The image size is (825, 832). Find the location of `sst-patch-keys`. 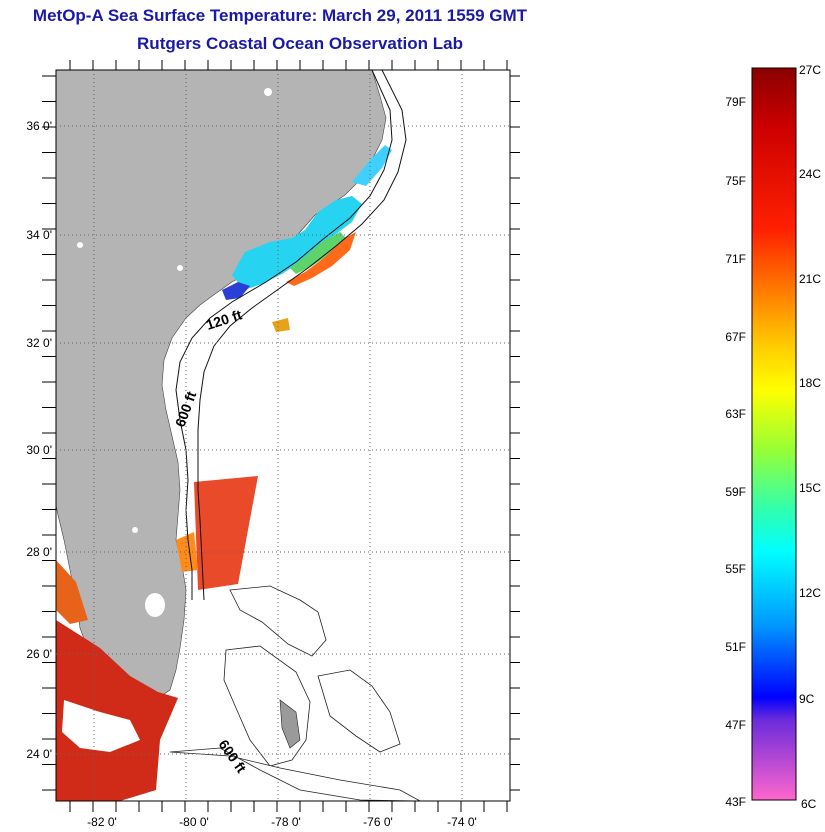

sst-patch-keys is located at coordinates (117, 710).